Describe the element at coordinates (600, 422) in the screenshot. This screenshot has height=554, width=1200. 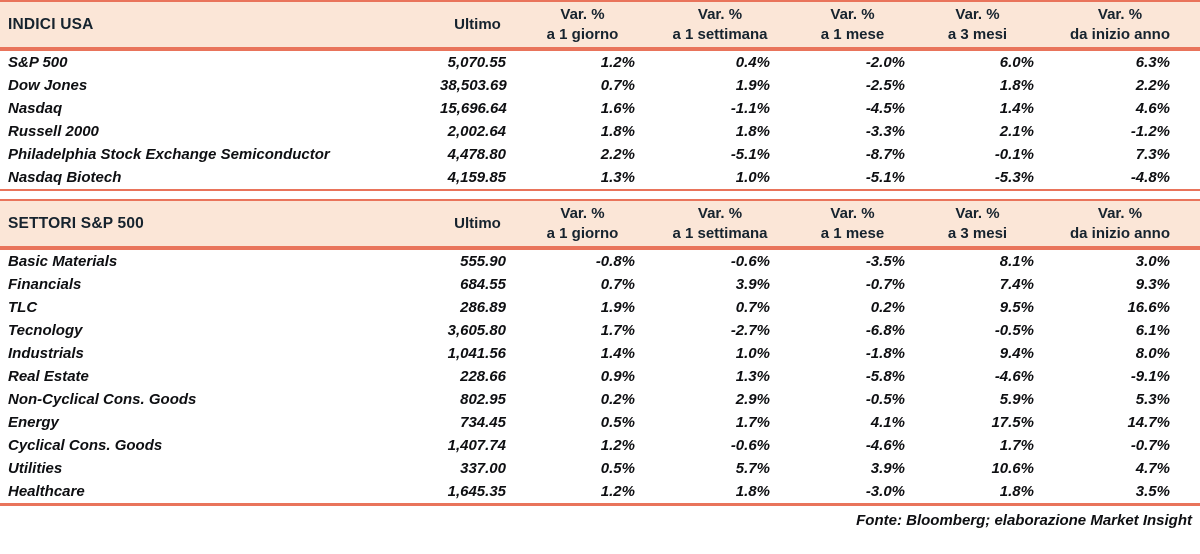
I see `table-row: Energy 734.45 0.5% 1.7% 4.1% 17.5% 14.7%` at that location.